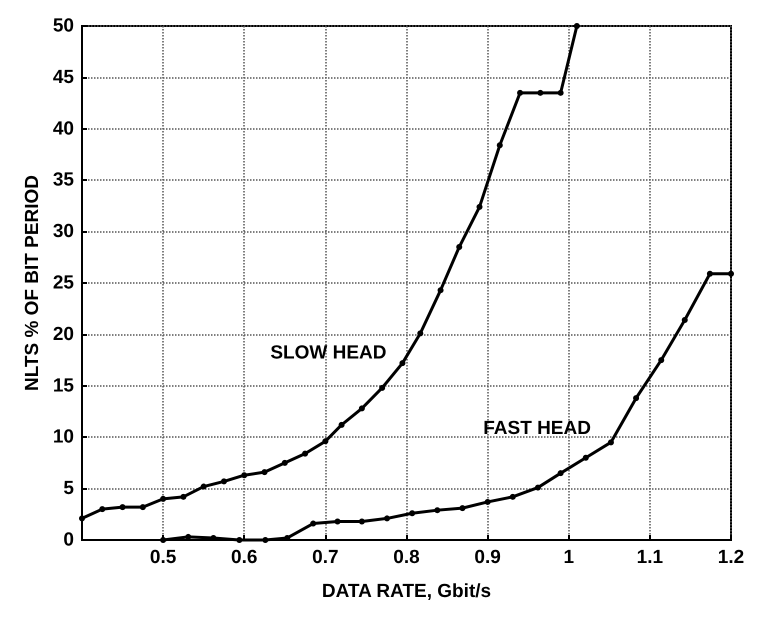  I want to click on y-tick-label: 50, so click(63, 26).